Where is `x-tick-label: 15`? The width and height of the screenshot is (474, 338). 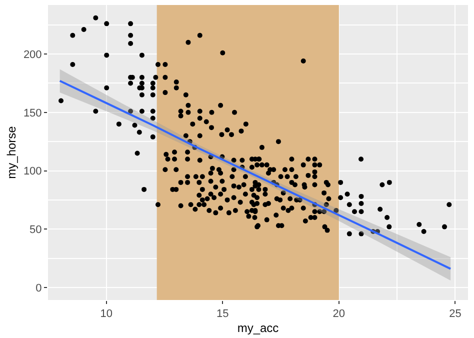
x-tick-label: 15 is located at coordinates (222, 314).